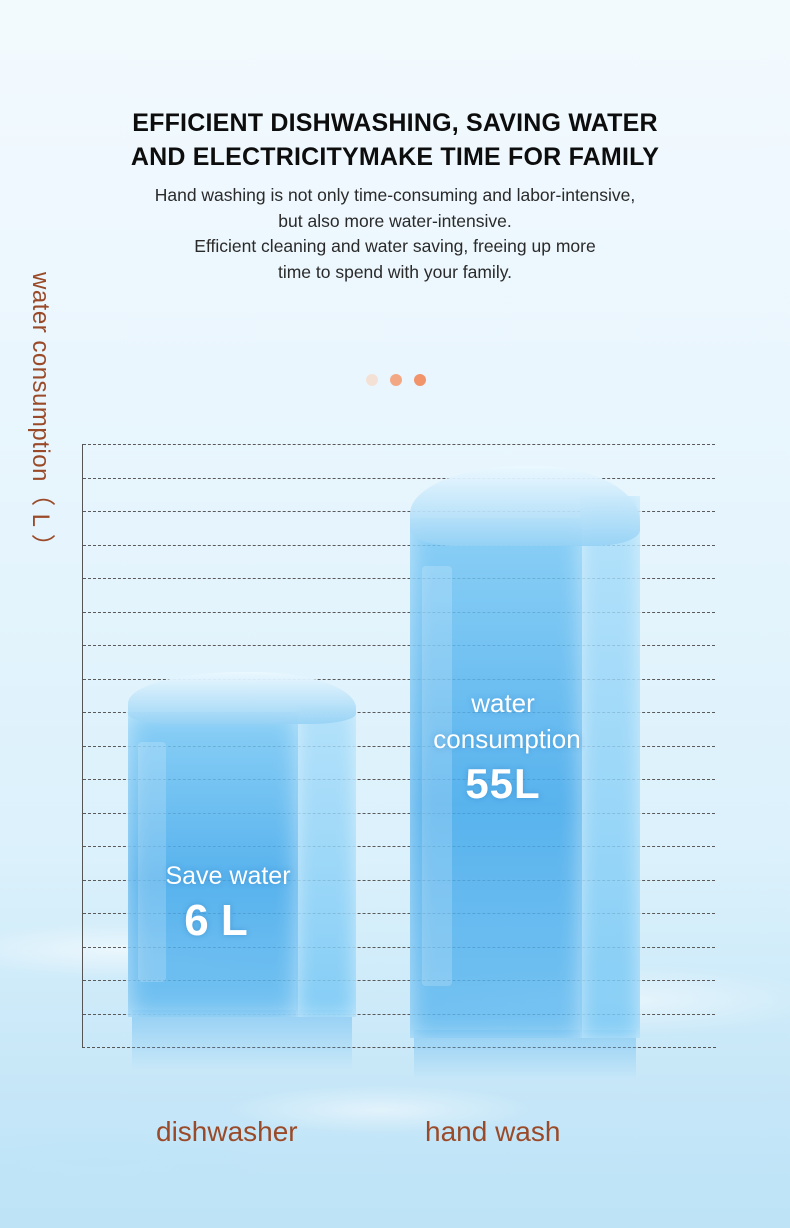 Image resolution: width=790 pixels, height=1228 pixels. I want to click on dishwasher-block-side, so click(326, 861).